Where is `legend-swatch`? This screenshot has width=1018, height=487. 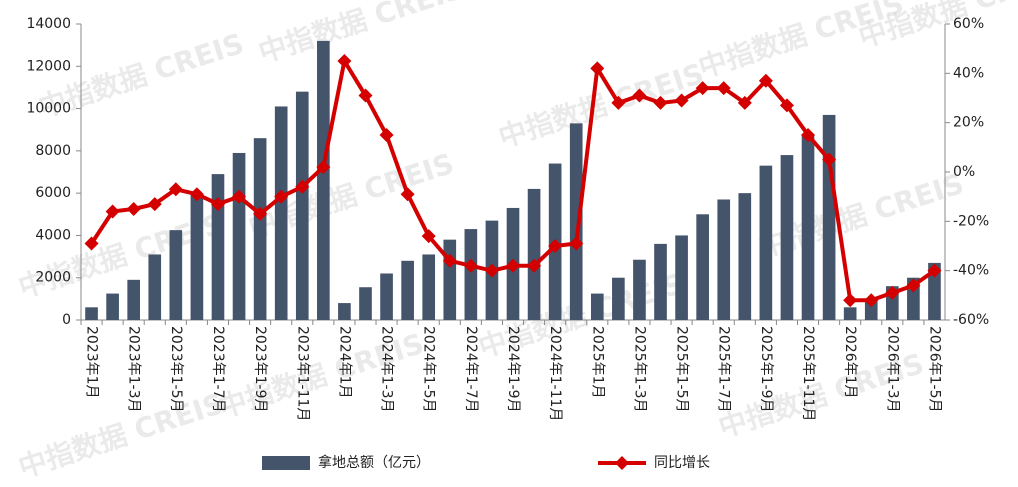 legend-swatch is located at coordinates (286, 463).